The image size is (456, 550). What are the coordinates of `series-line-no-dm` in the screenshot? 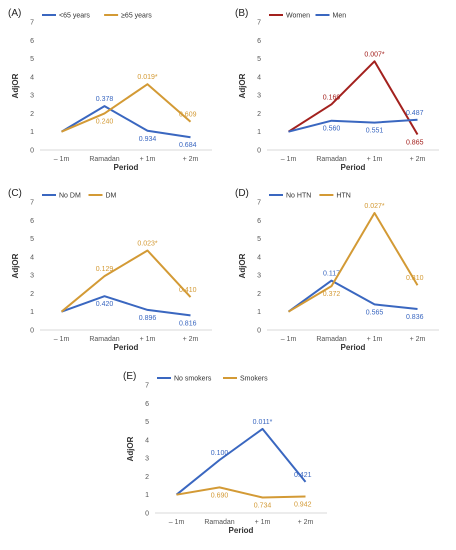 It's located at (126, 306).